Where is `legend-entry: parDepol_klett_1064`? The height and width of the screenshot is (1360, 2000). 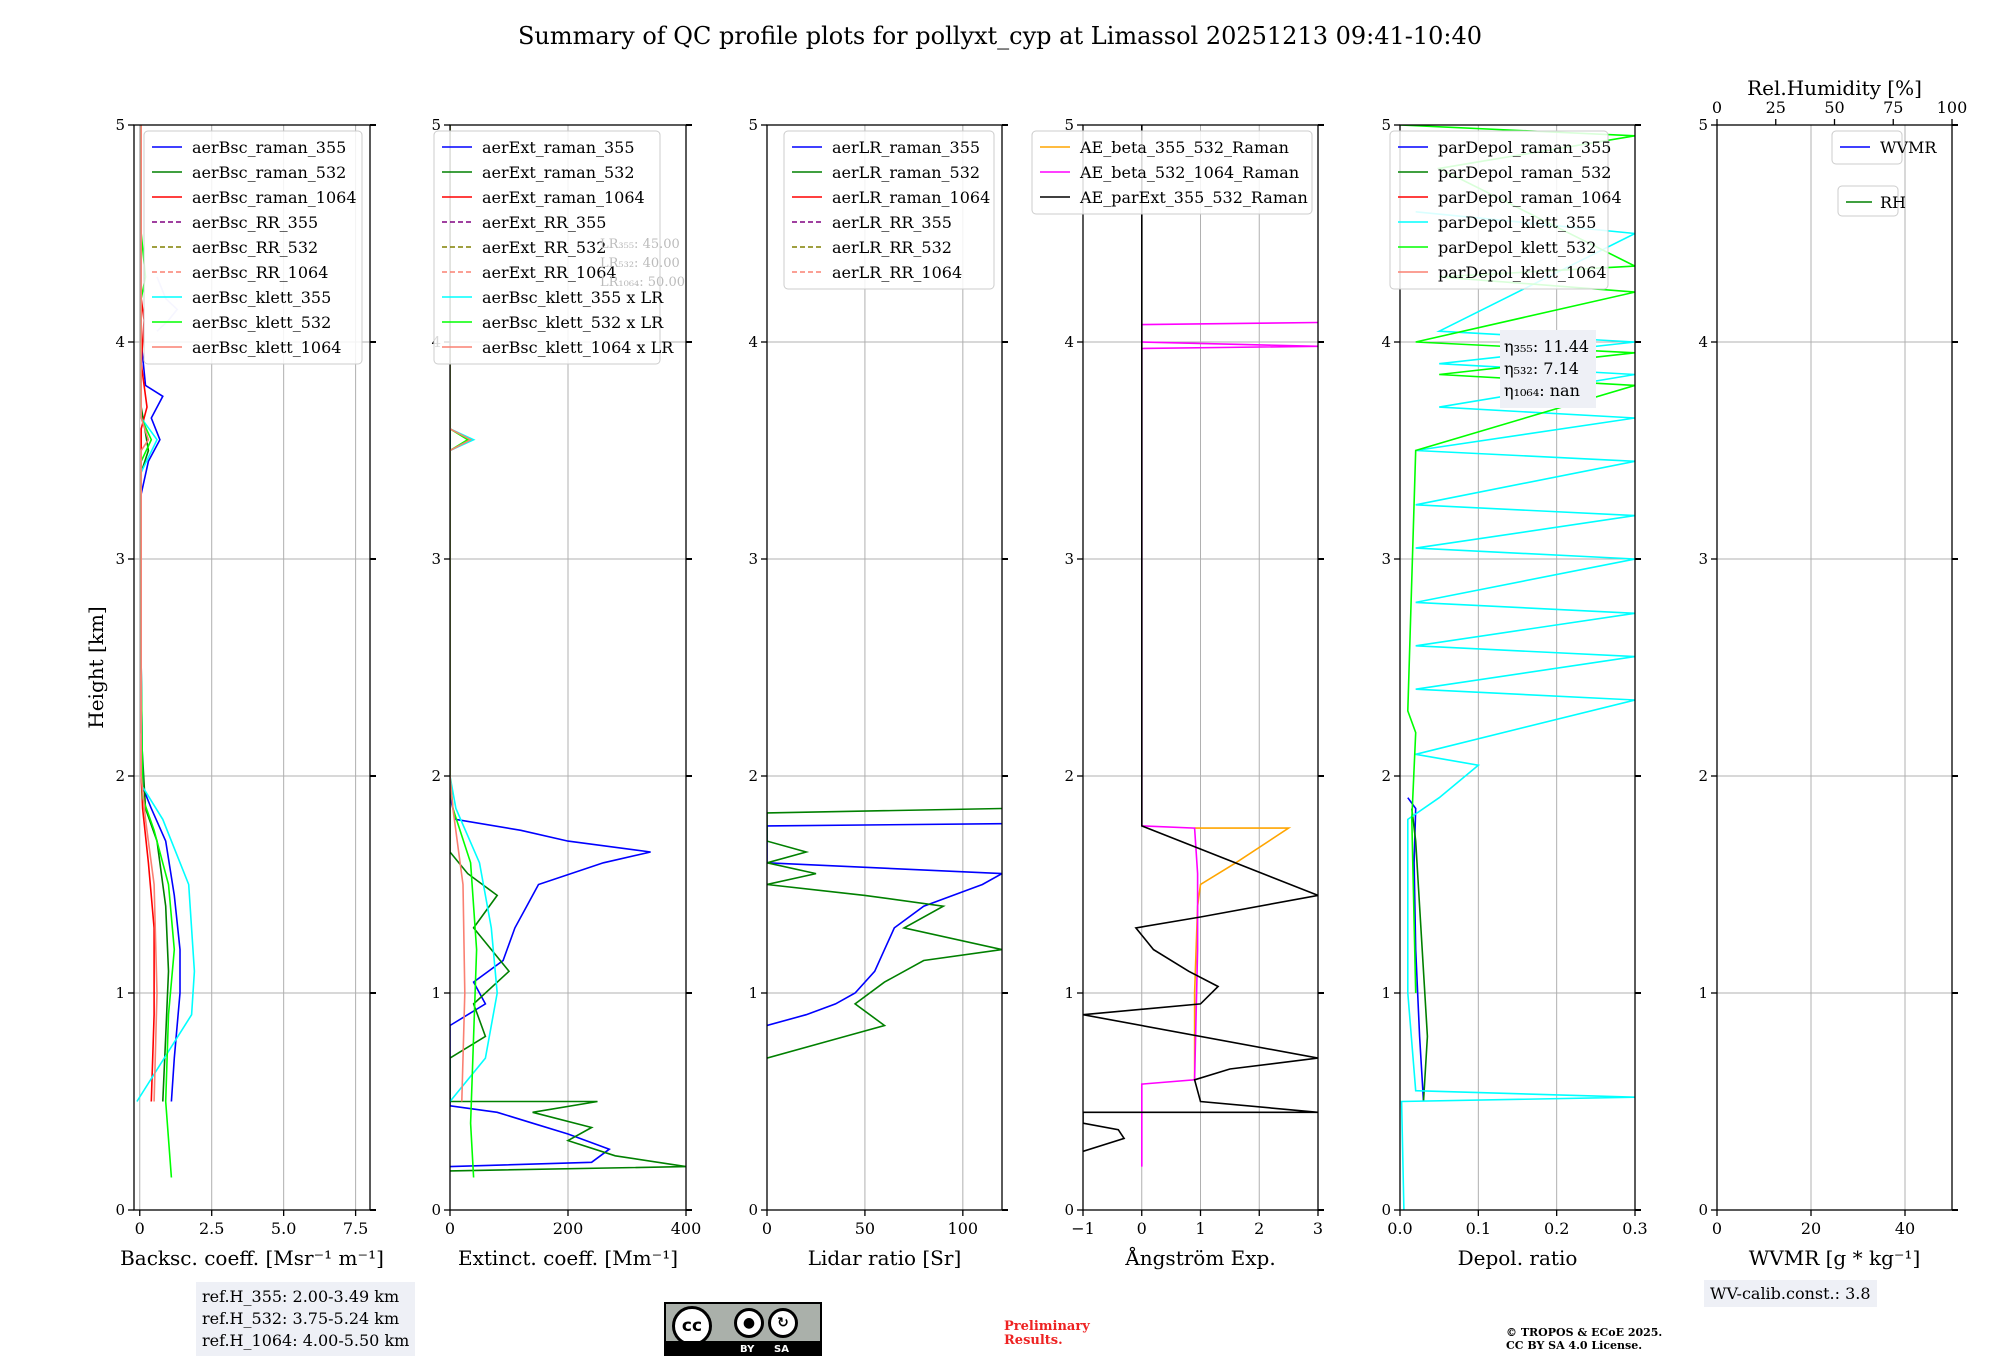
legend-entry: parDepol_klett_1064 is located at coordinates (1522, 272).